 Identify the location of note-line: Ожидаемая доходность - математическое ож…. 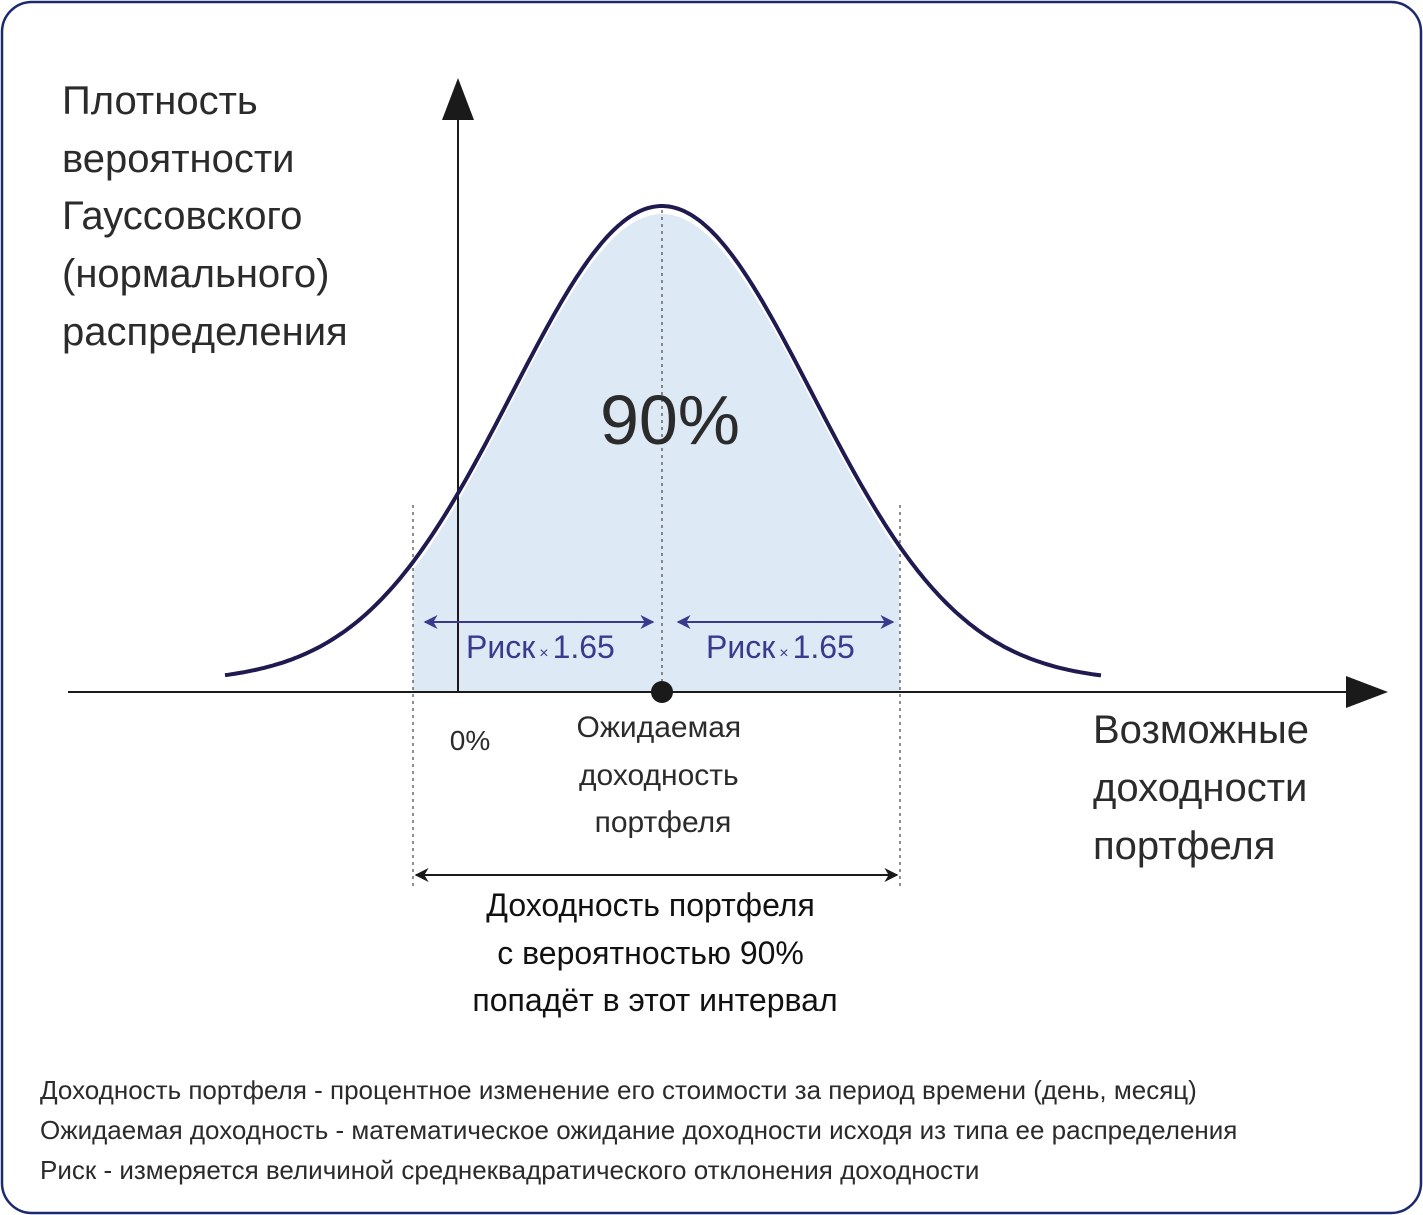
(638, 1130).